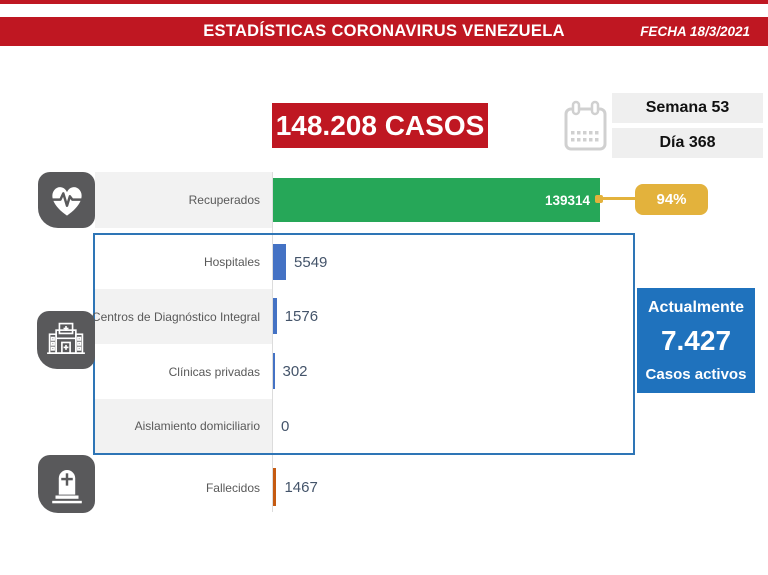  What do you see at coordinates (436, 200) in the screenshot?
I see `bar-recuperados: 139314` at bounding box center [436, 200].